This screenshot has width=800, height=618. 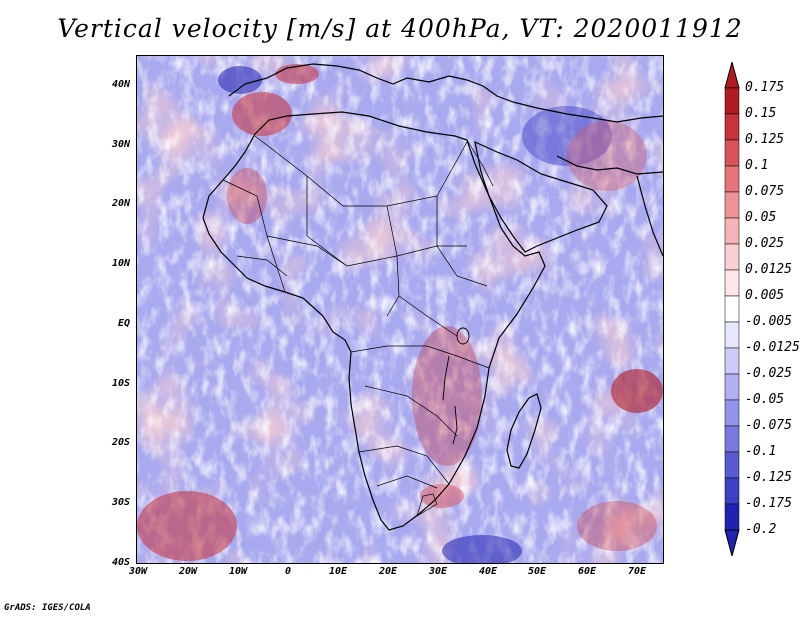 What do you see at coordinates (120, 502) in the screenshot?
I see `lat-label-30s: 30S` at bounding box center [120, 502].